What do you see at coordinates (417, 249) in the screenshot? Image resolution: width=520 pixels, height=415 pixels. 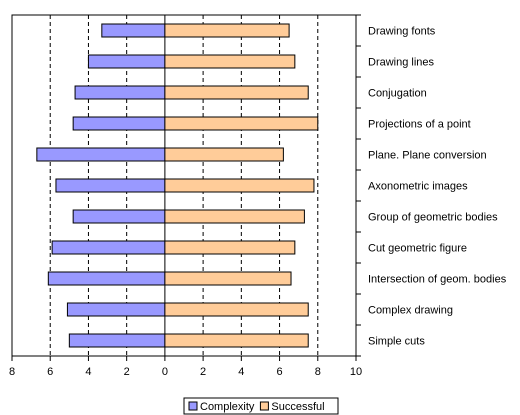 I see `category-label: Cut geometric figure` at bounding box center [417, 249].